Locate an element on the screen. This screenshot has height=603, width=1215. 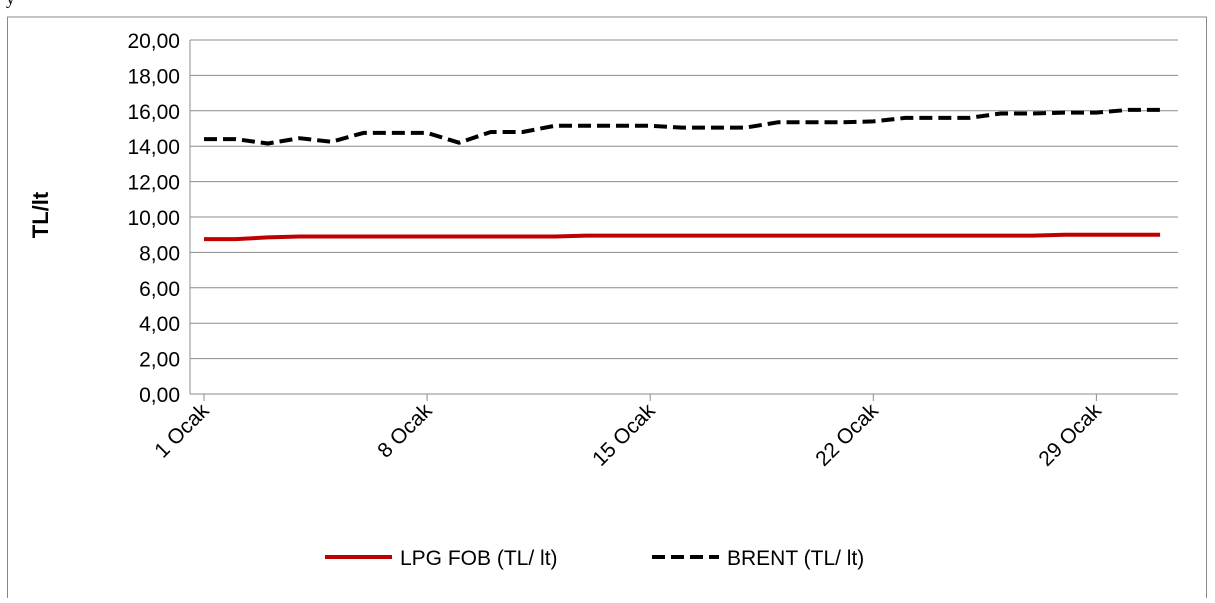
y-tick-label: 16,00 is located at coordinates (153, 112).